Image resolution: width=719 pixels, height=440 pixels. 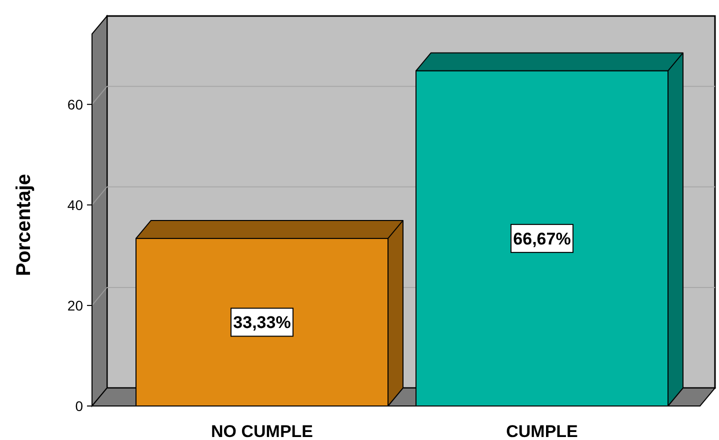 I want to click on data-label: 33,33%, so click(x=262, y=322).